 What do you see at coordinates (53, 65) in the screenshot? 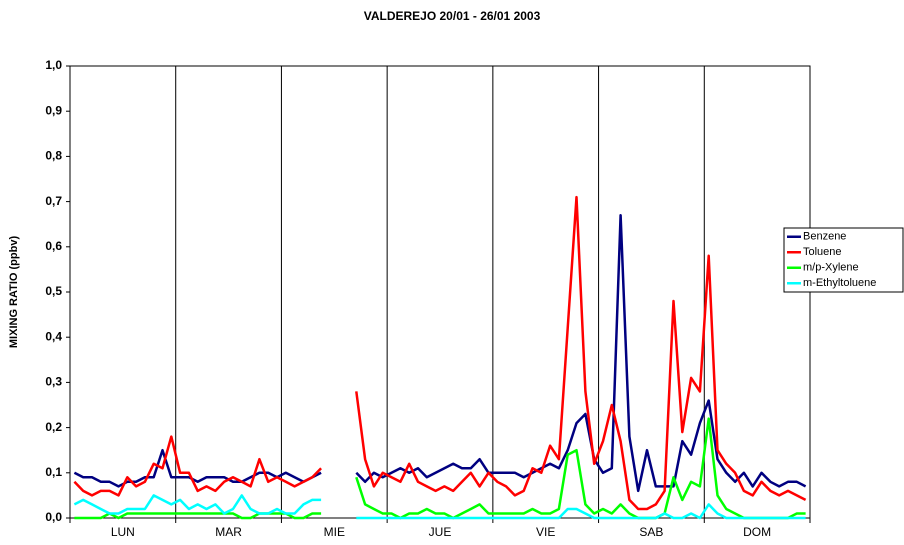
I see `y-tick-label: 1,0` at bounding box center [53, 65].